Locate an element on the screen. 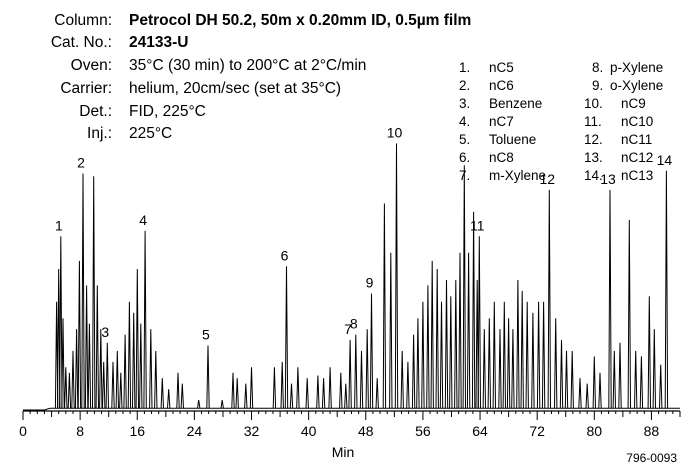 The height and width of the screenshot is (468, 684). legend-num-12: 12. is located at coordinates (593, 139).